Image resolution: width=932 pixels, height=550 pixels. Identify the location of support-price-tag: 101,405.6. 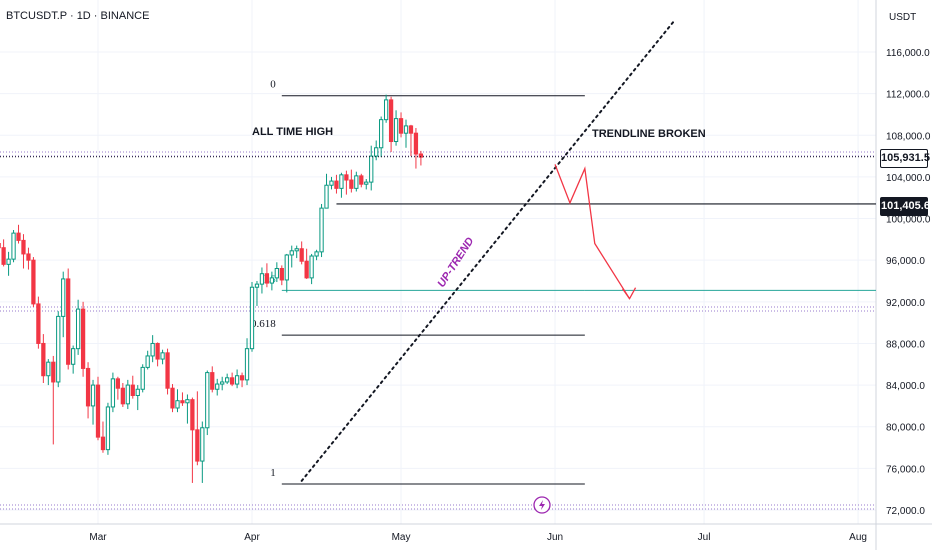
(905, 206).